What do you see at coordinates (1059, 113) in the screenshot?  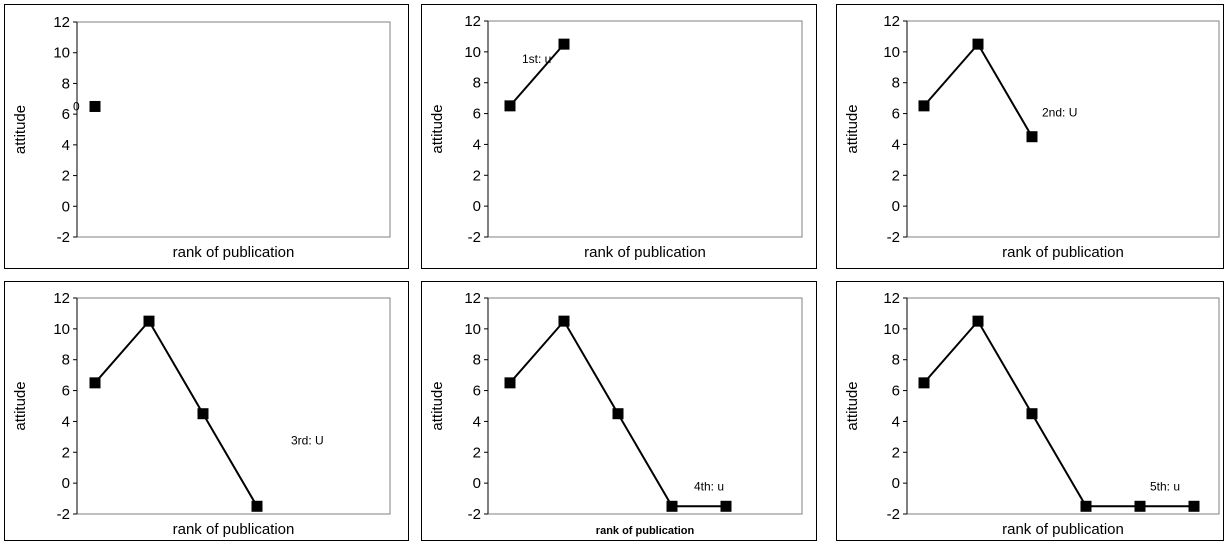 I see `data-annotation: 2nd: U` at bounding box center [1059, 113].